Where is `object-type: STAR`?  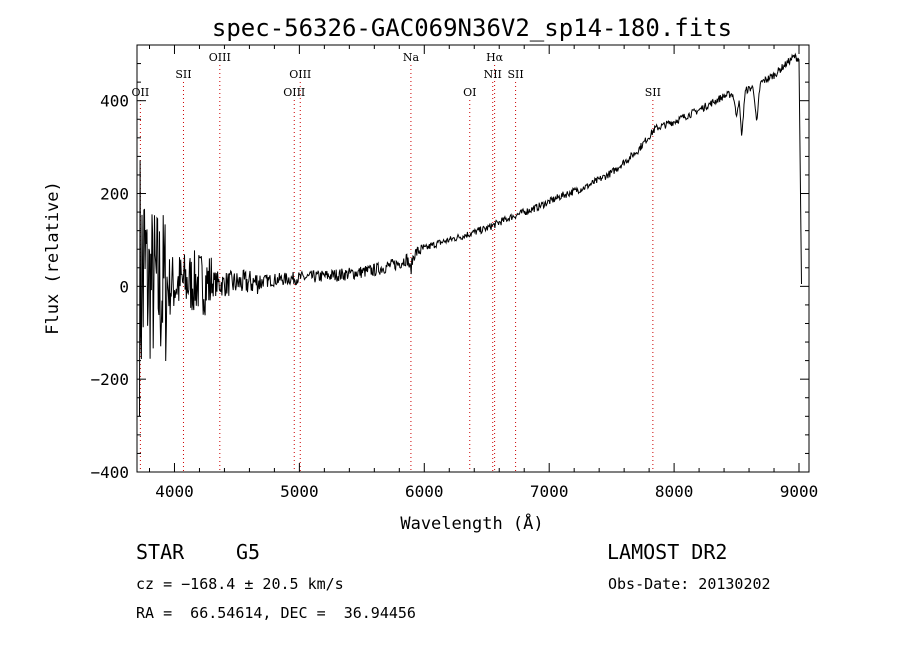
object-type: STAR is located at coordinates (160, 552).